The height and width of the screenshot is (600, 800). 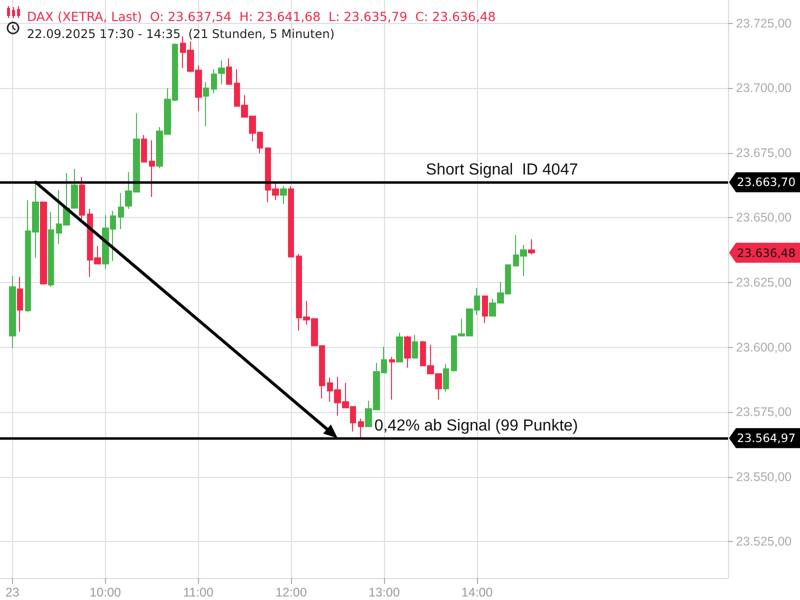 What do you see at coordinates (766, 182) in the screenshot?
I see `text: 23.663,70` at bounding box center [766, 182].